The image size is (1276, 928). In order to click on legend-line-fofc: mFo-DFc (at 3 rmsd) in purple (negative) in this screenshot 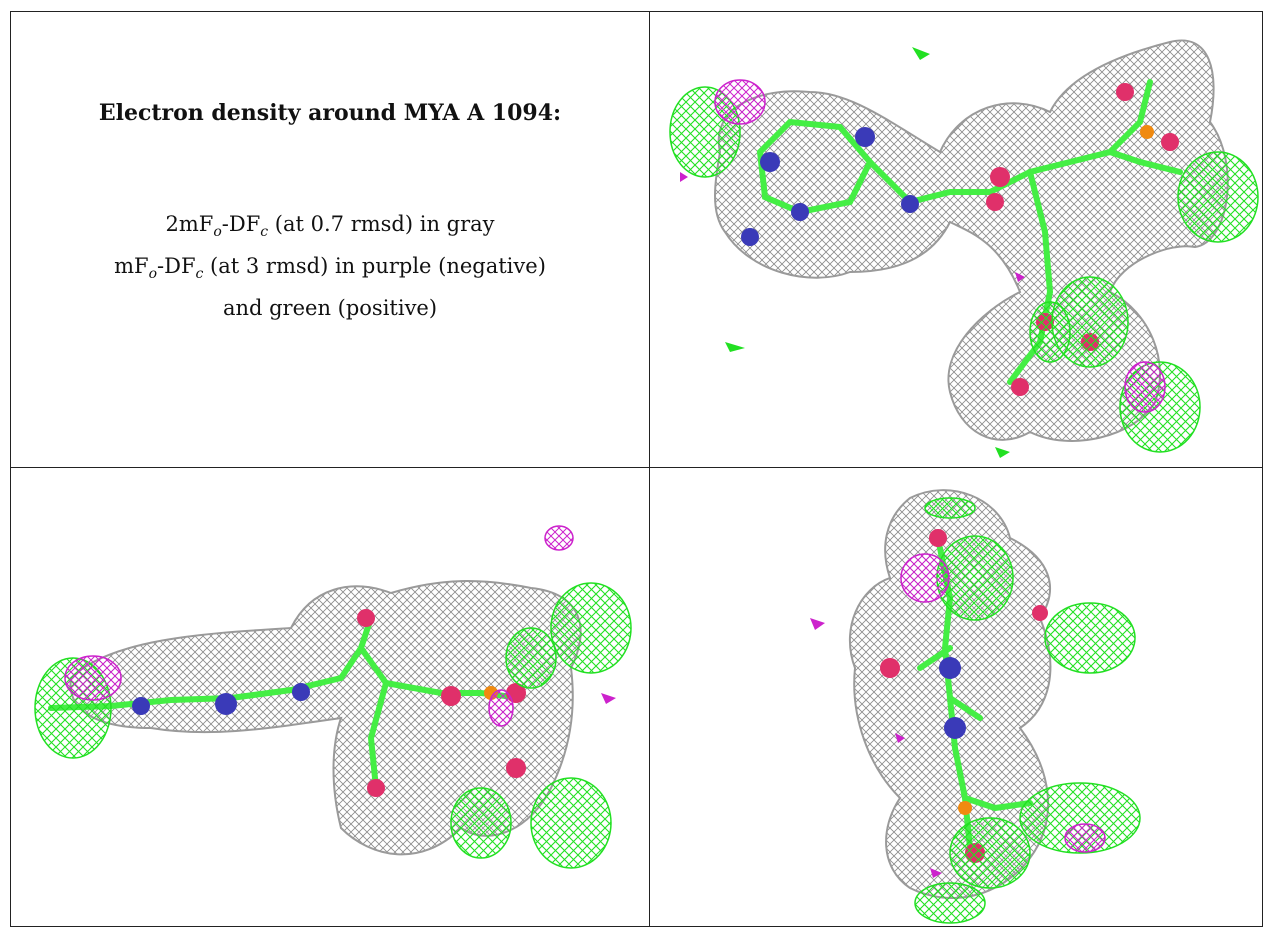, I will do `click(330, 268)`.